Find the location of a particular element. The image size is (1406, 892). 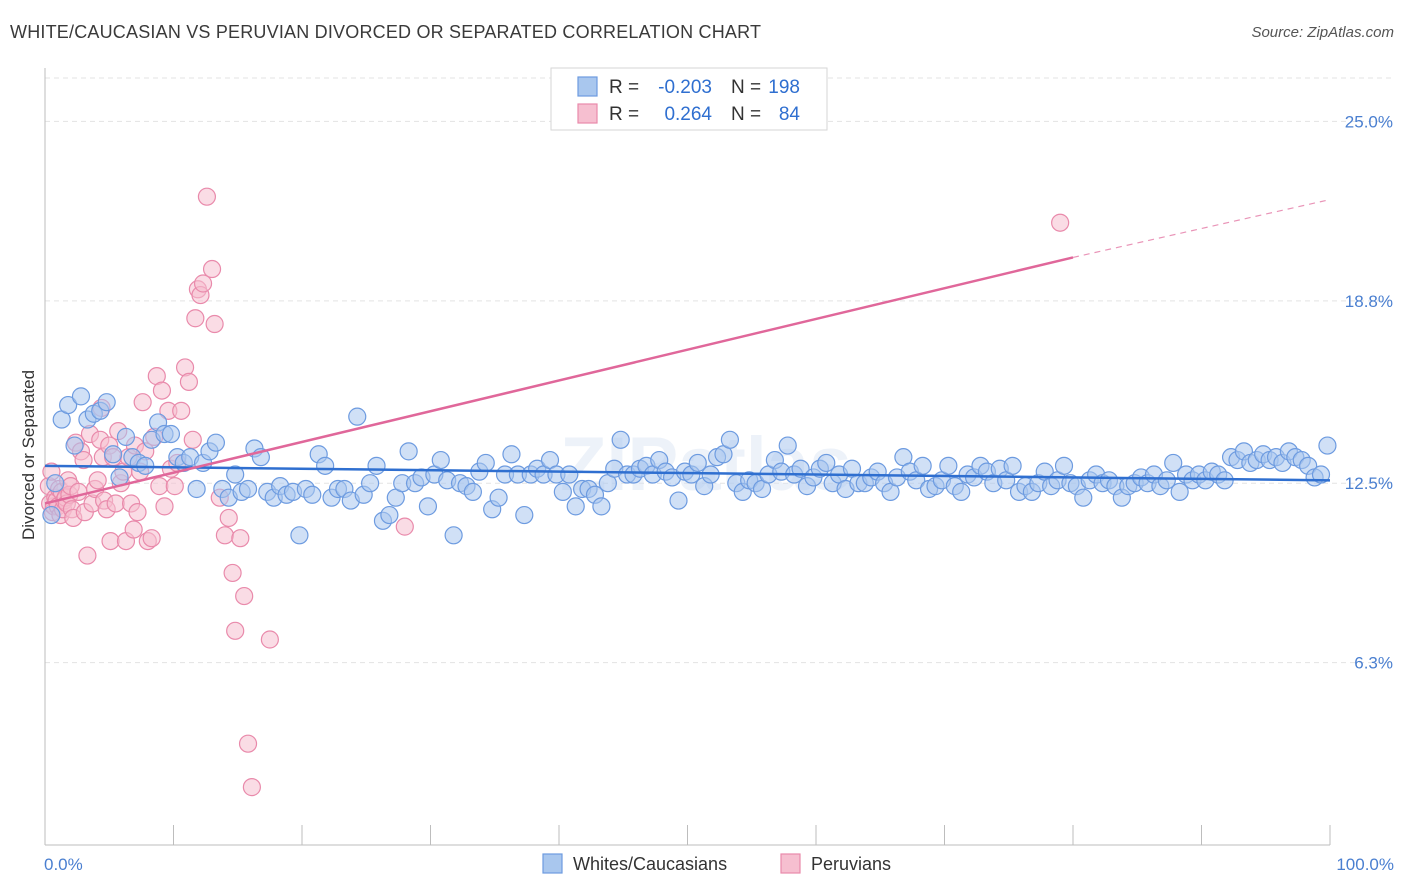

x-tick-label-max: 100.0% is located at coordinates (1365, 864).